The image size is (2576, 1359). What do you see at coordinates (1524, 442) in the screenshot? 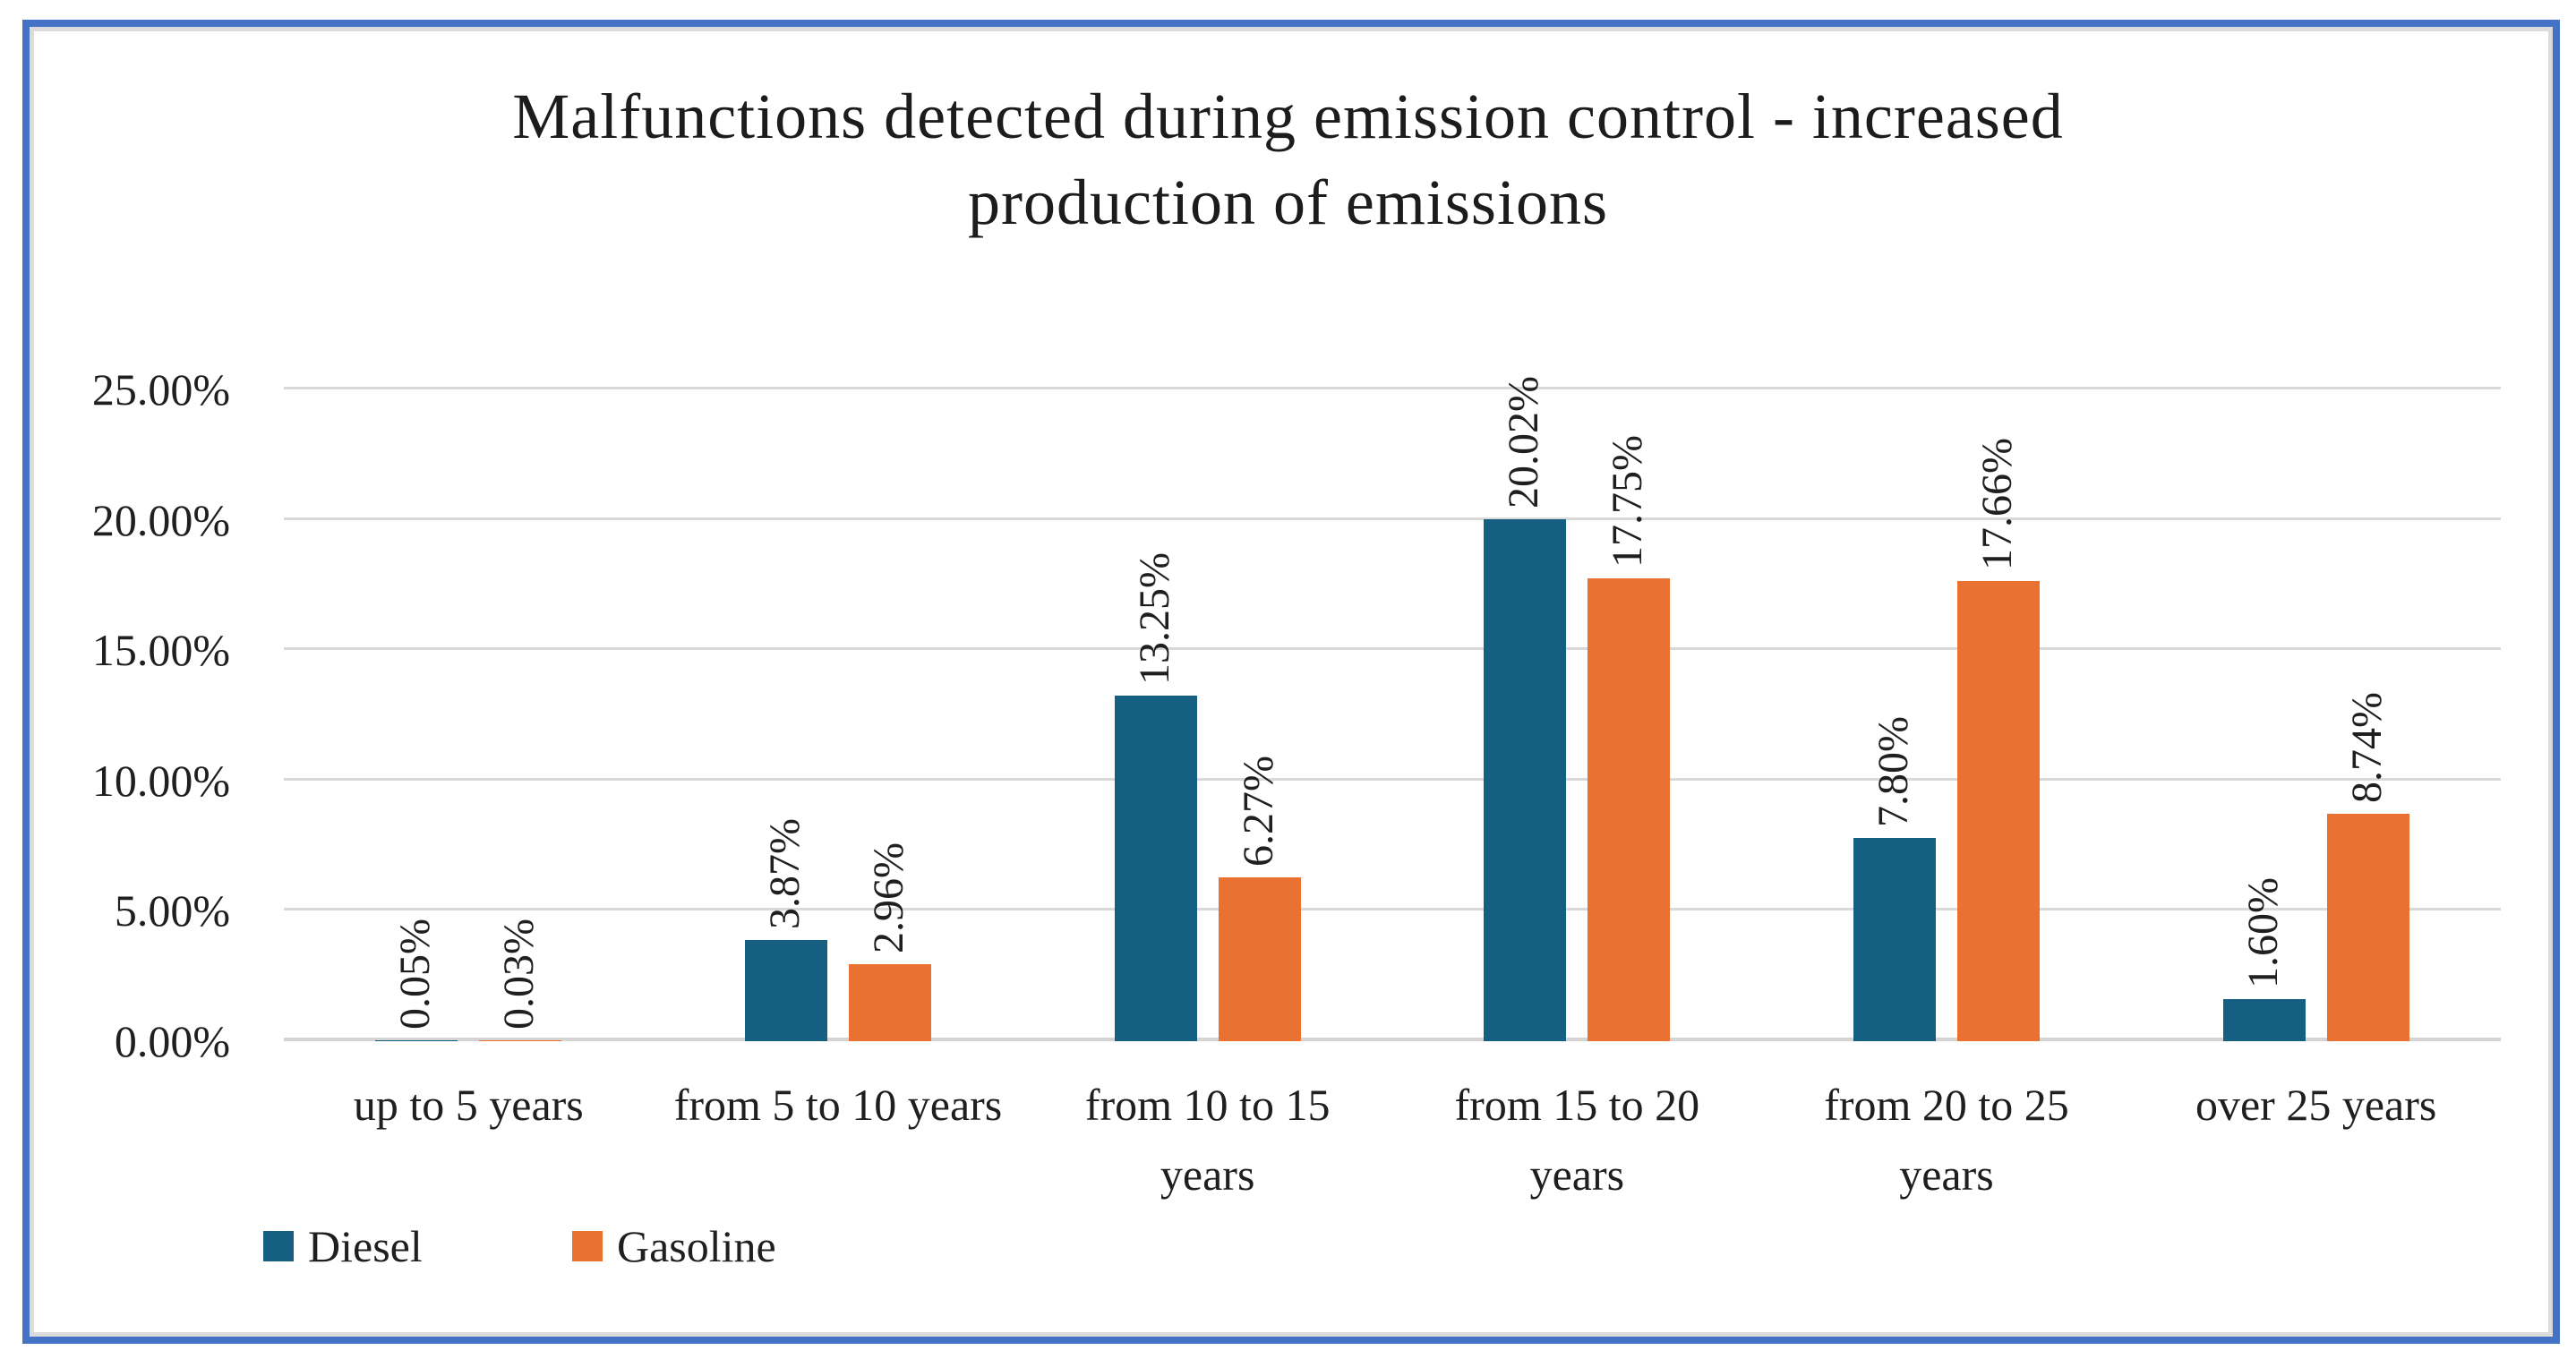
I see `data-label: 20.02%` at bounding box center [1524, 442].